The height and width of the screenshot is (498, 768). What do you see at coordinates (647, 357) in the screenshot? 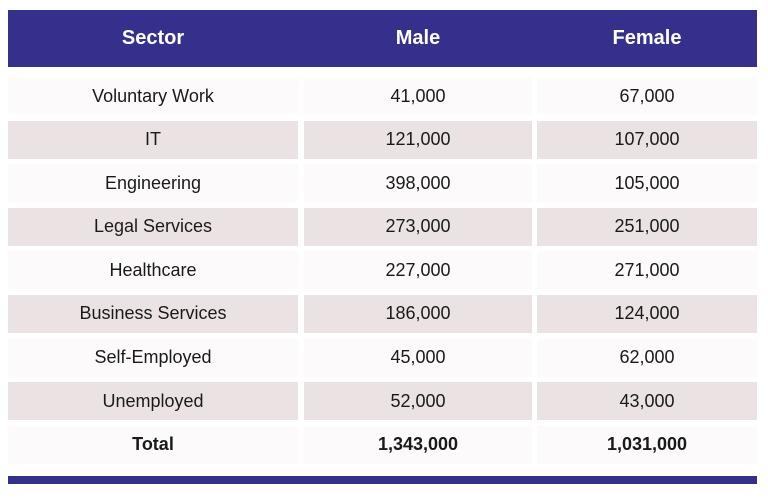
I see `female-cell: 62,000` at bounding box center [647, 357].